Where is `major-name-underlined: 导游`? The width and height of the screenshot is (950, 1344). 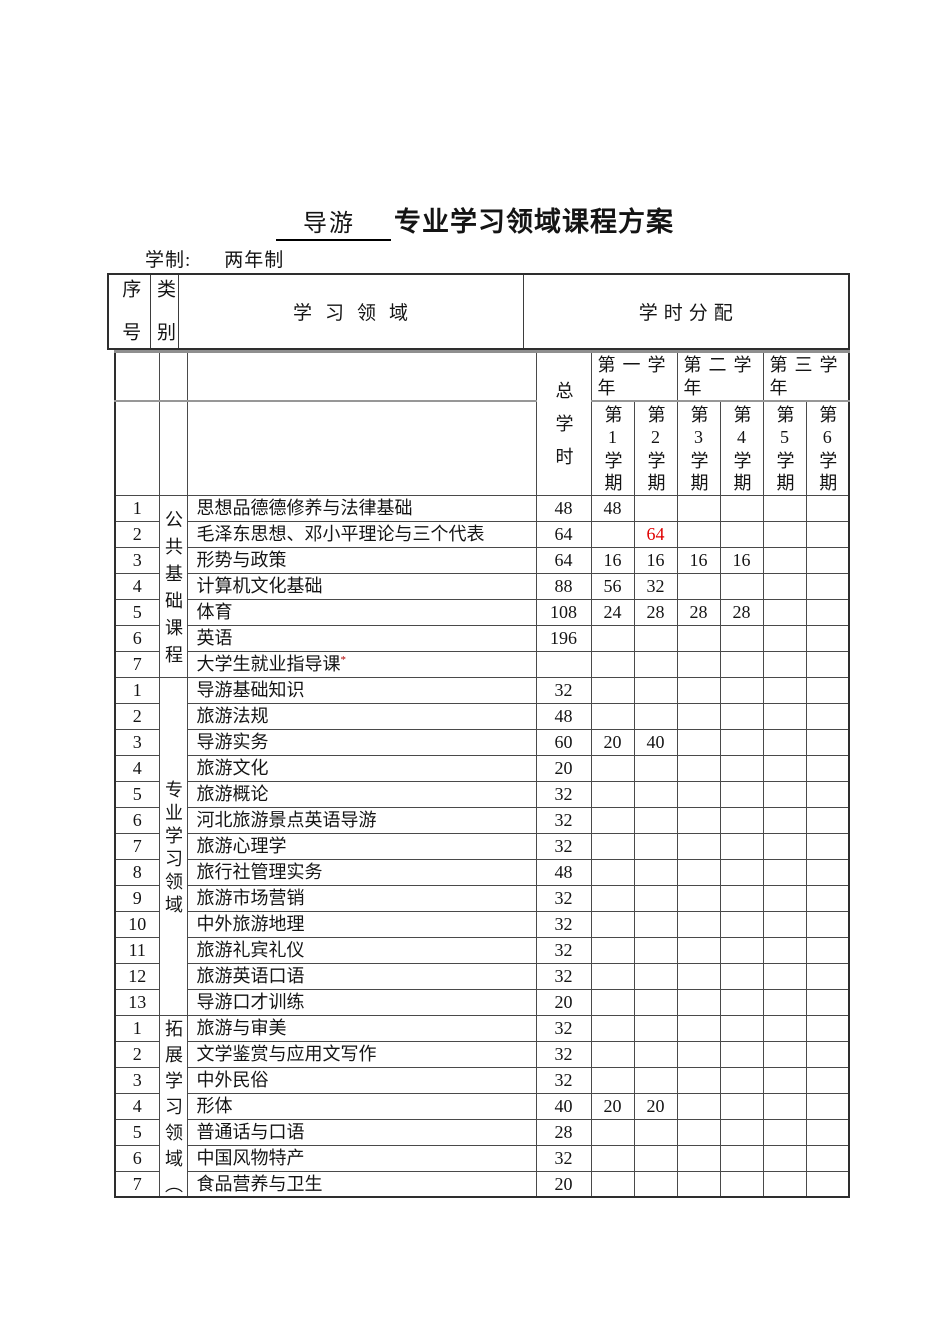
major-name-underlined: 导游 is located at coordinates (333, 226).